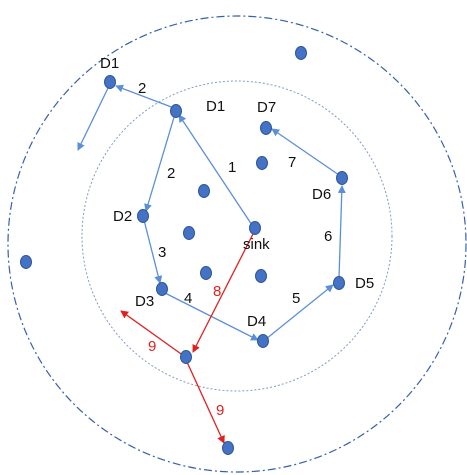  Describe the element at coordinates (142, 88) in the screenshot. I see `hop-d1-to-d1: 2` at that location.